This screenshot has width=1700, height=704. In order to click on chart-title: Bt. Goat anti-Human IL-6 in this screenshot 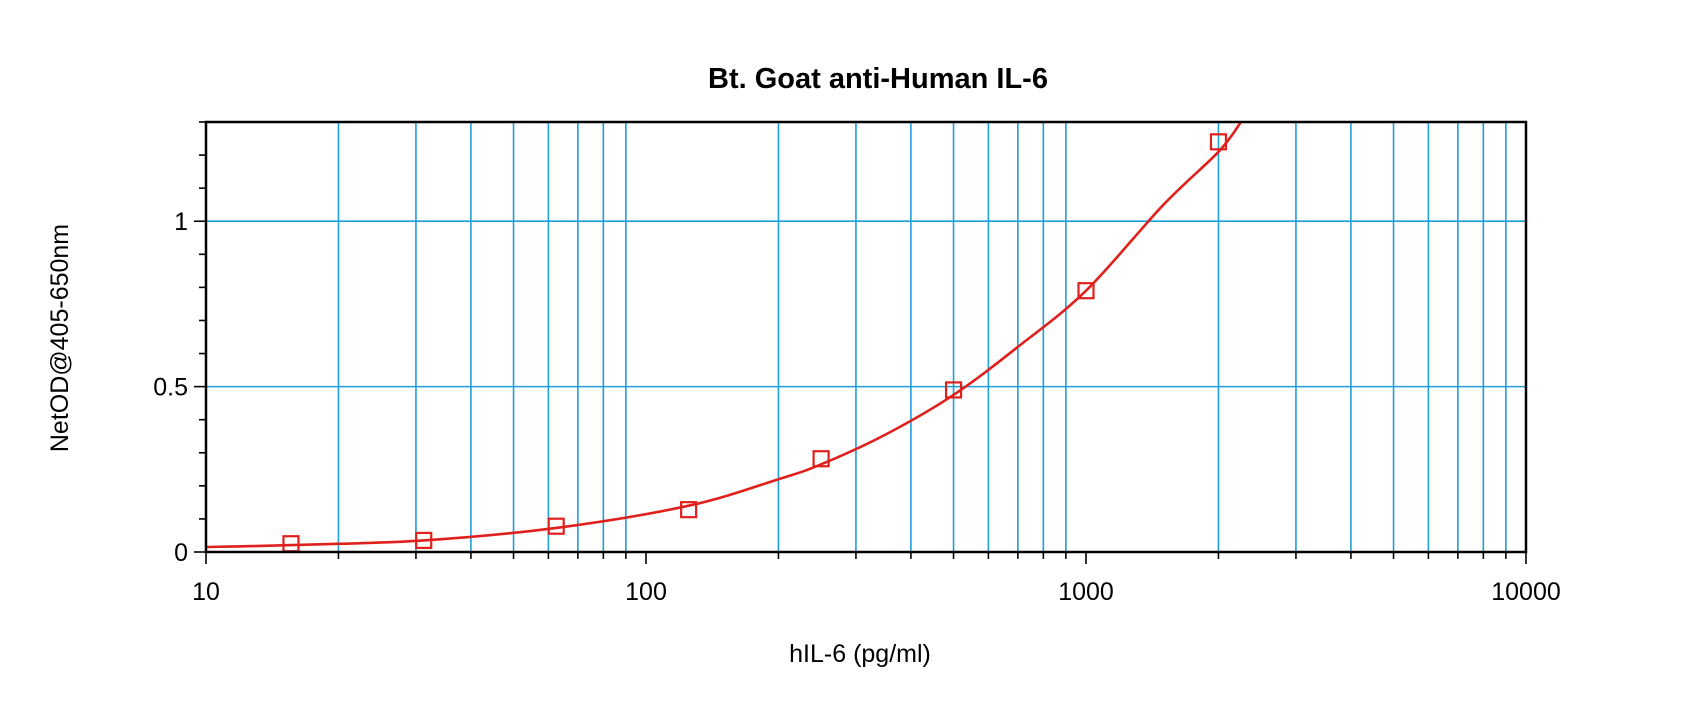, I will do `click(878, 79)`.